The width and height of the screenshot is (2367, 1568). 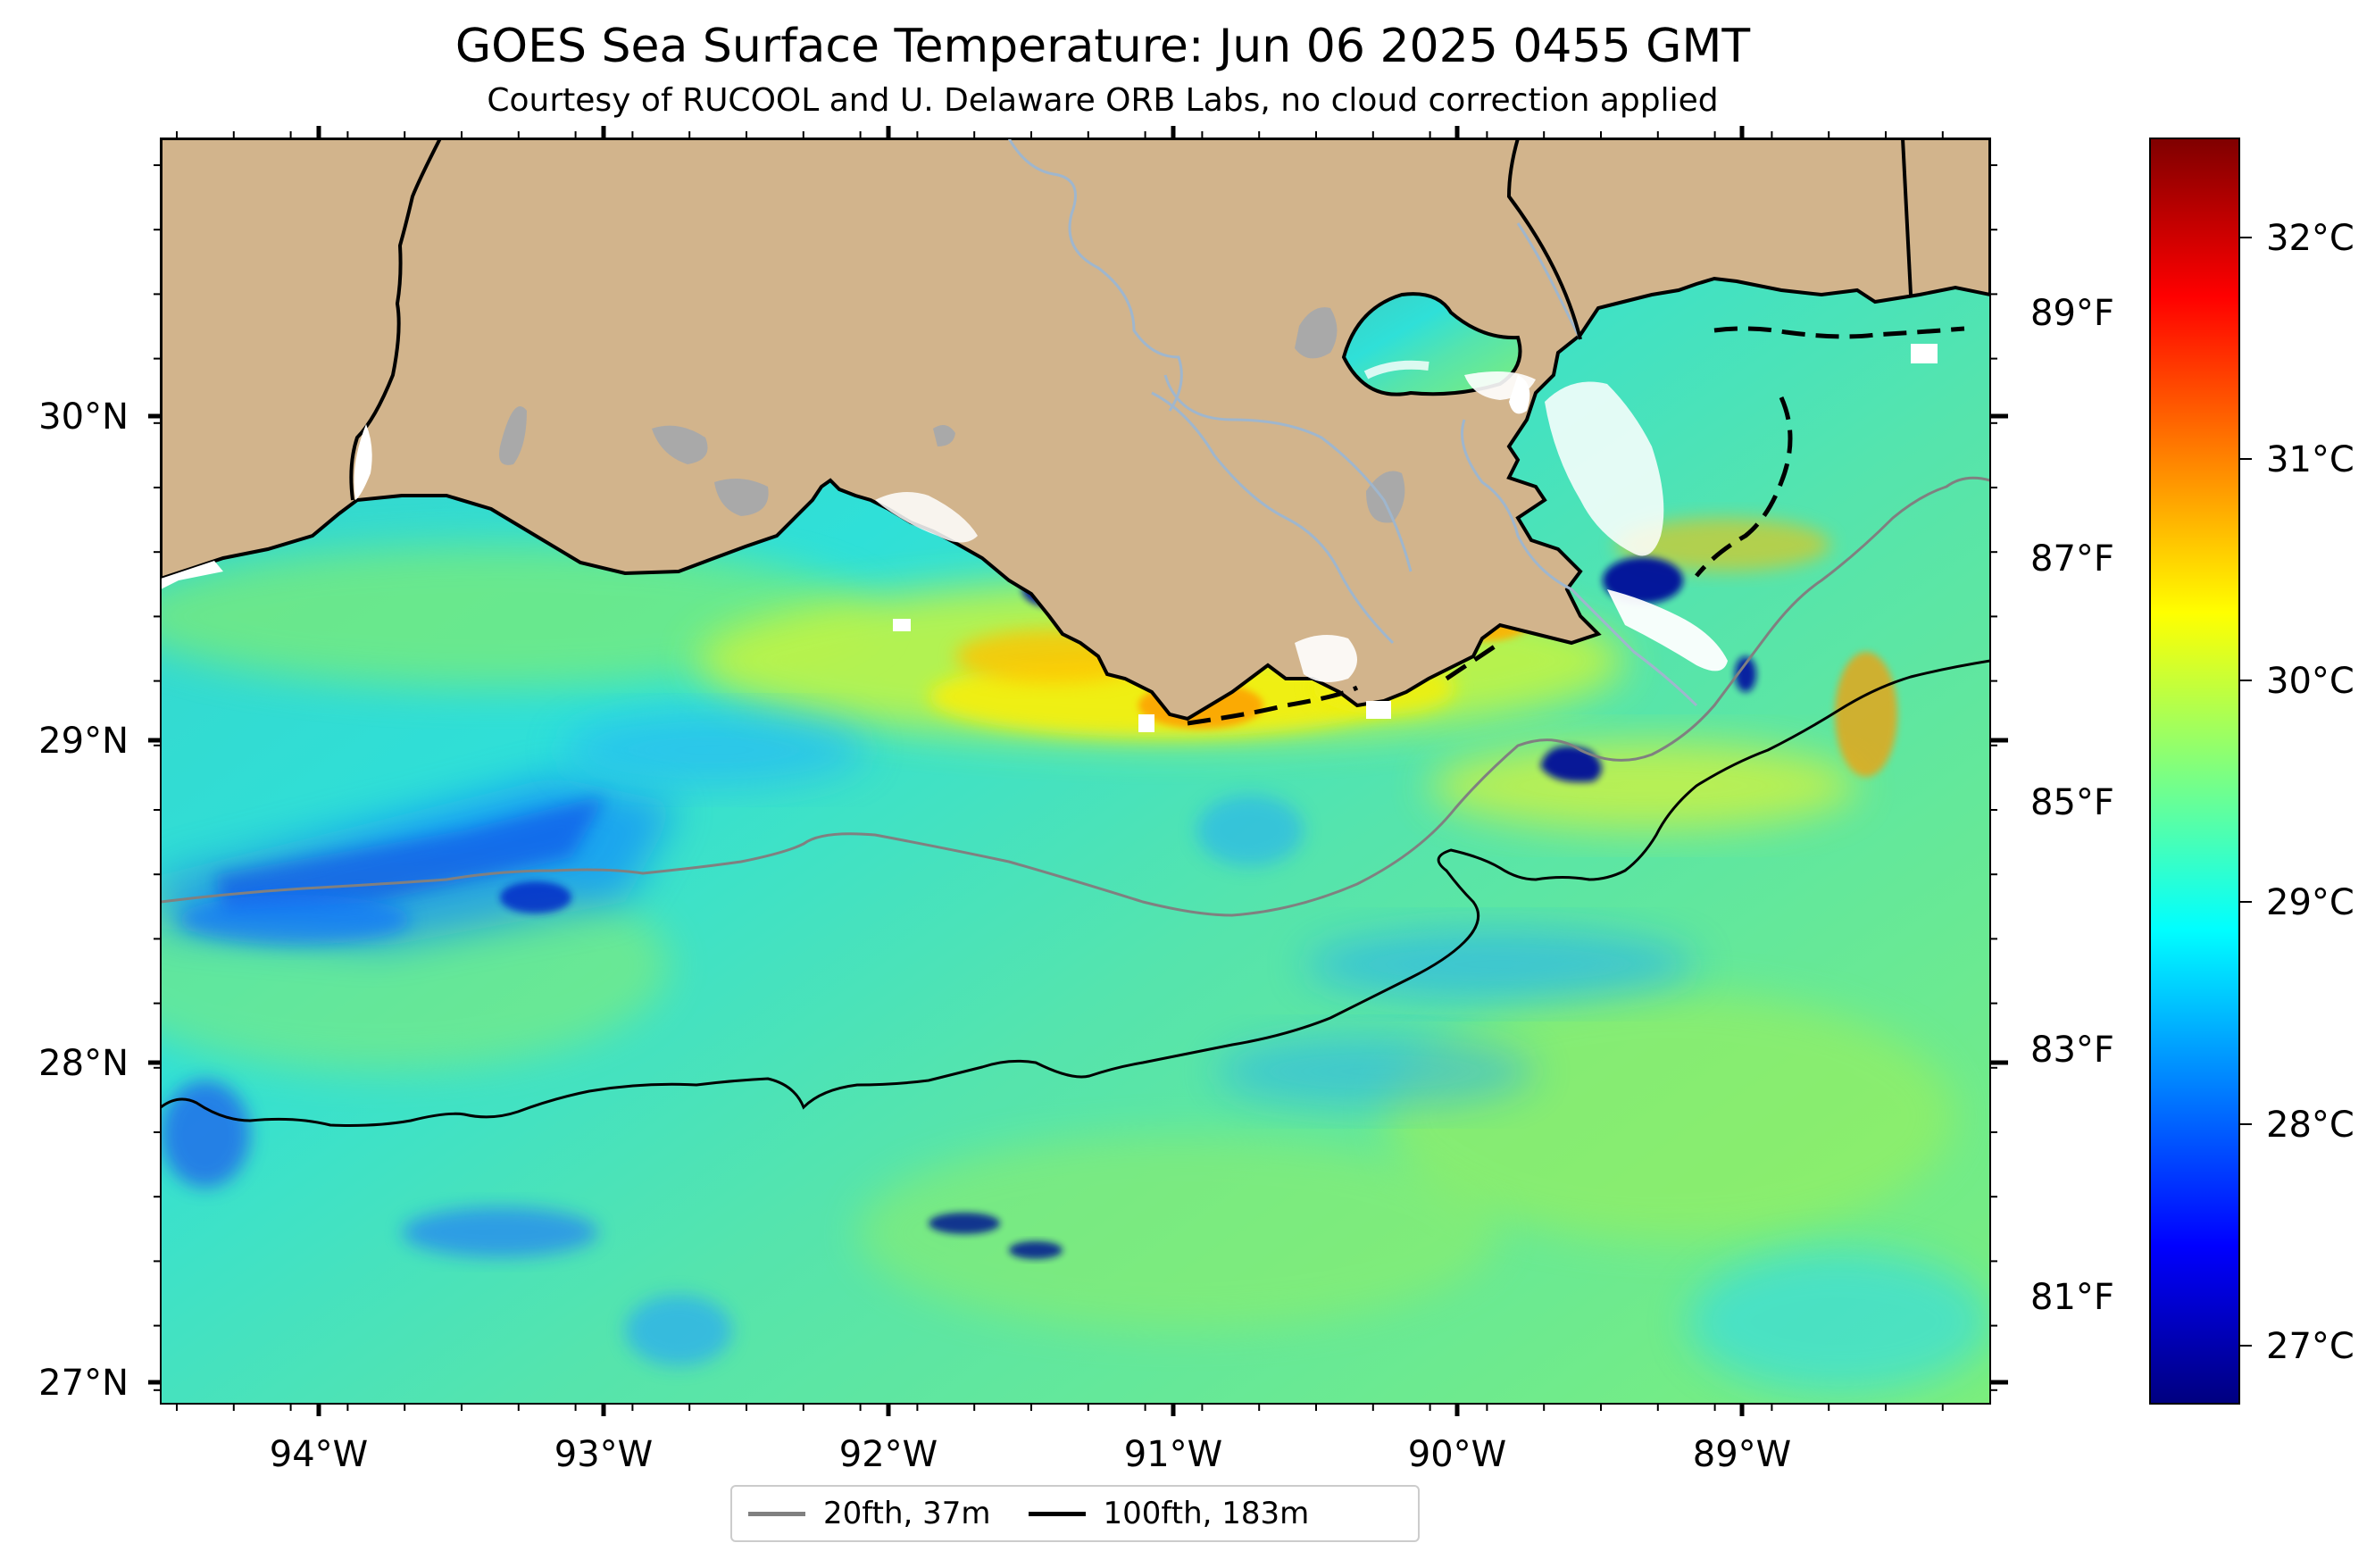 I want to click on lon-tick-label: 91°W, so click(x=1173, y=1455).